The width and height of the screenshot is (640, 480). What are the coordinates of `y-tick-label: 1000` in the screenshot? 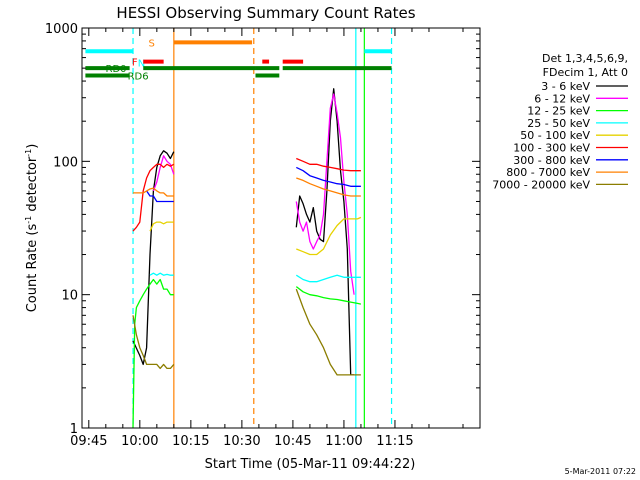 It's located at (61, 29).